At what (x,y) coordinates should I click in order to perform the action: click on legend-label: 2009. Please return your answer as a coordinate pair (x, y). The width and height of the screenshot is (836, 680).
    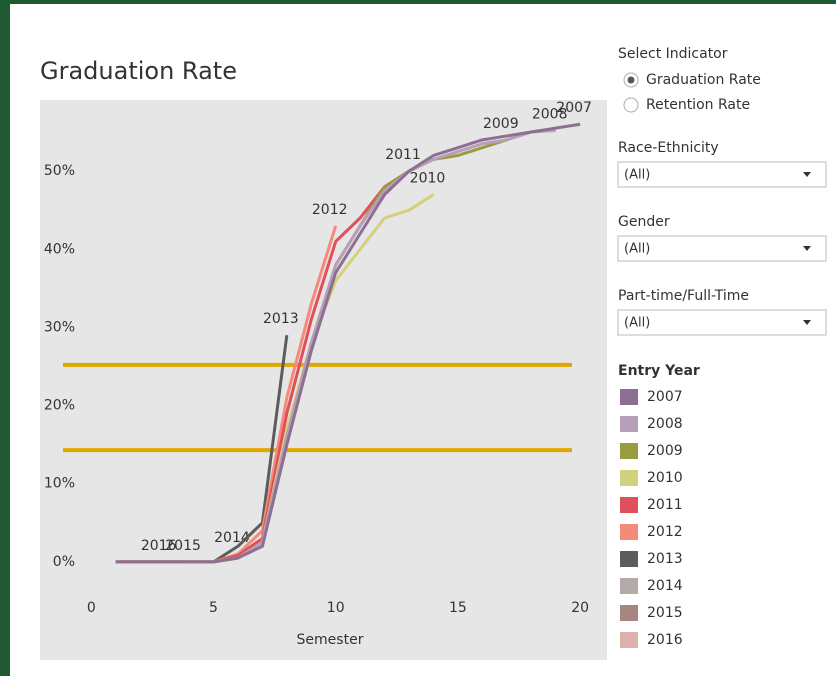
    Looking at the image, I should click on (665, 451).